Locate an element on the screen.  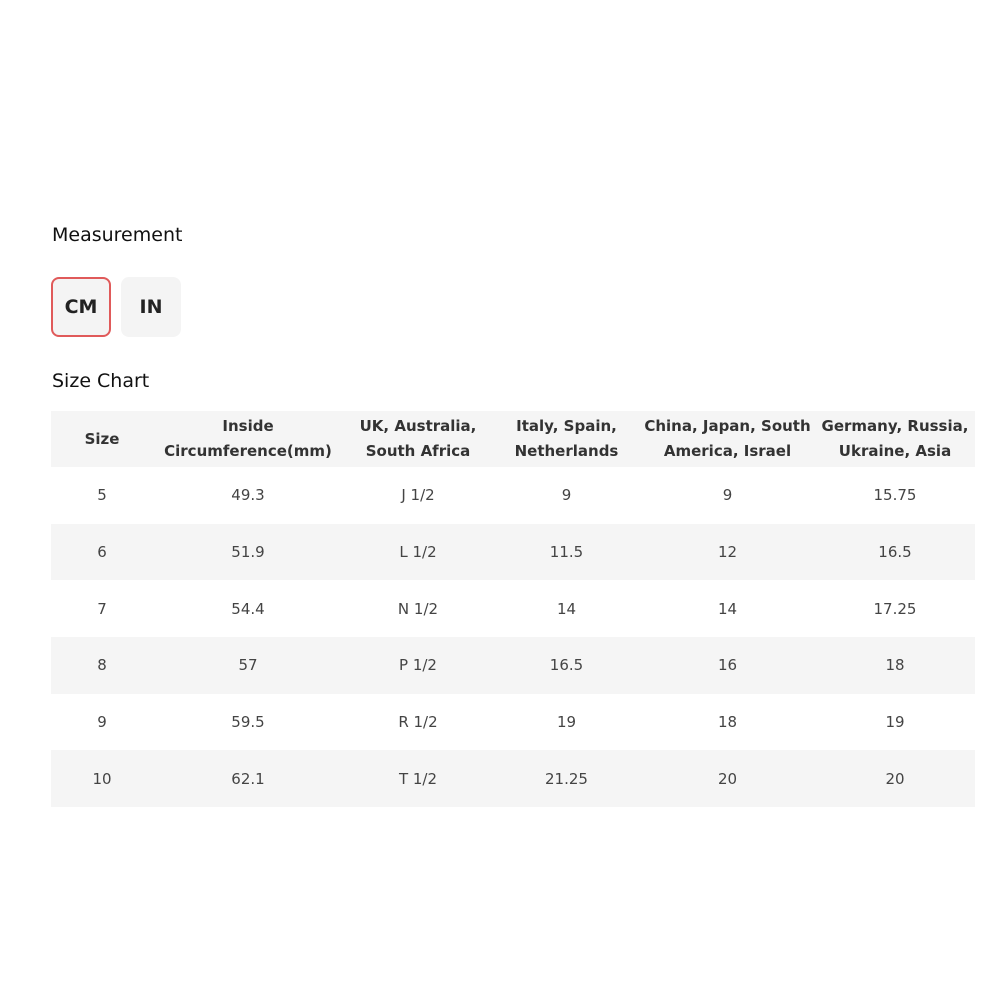
table-cell: L 1/2 is located at coordinates (418, 552).